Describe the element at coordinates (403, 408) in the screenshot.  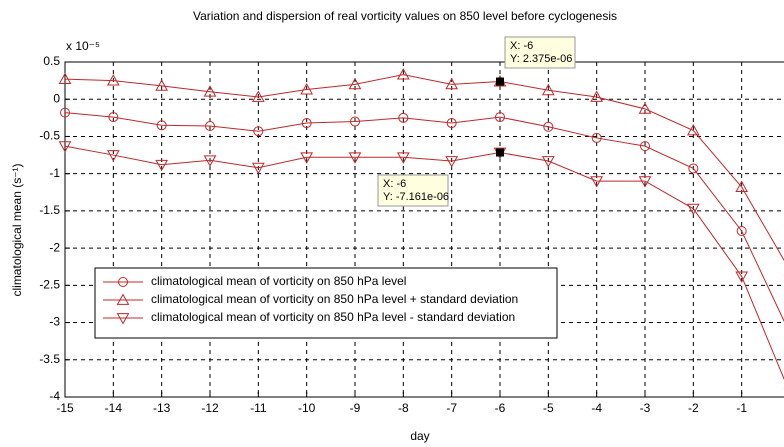
I see `x-tick-label: -8` at that location.